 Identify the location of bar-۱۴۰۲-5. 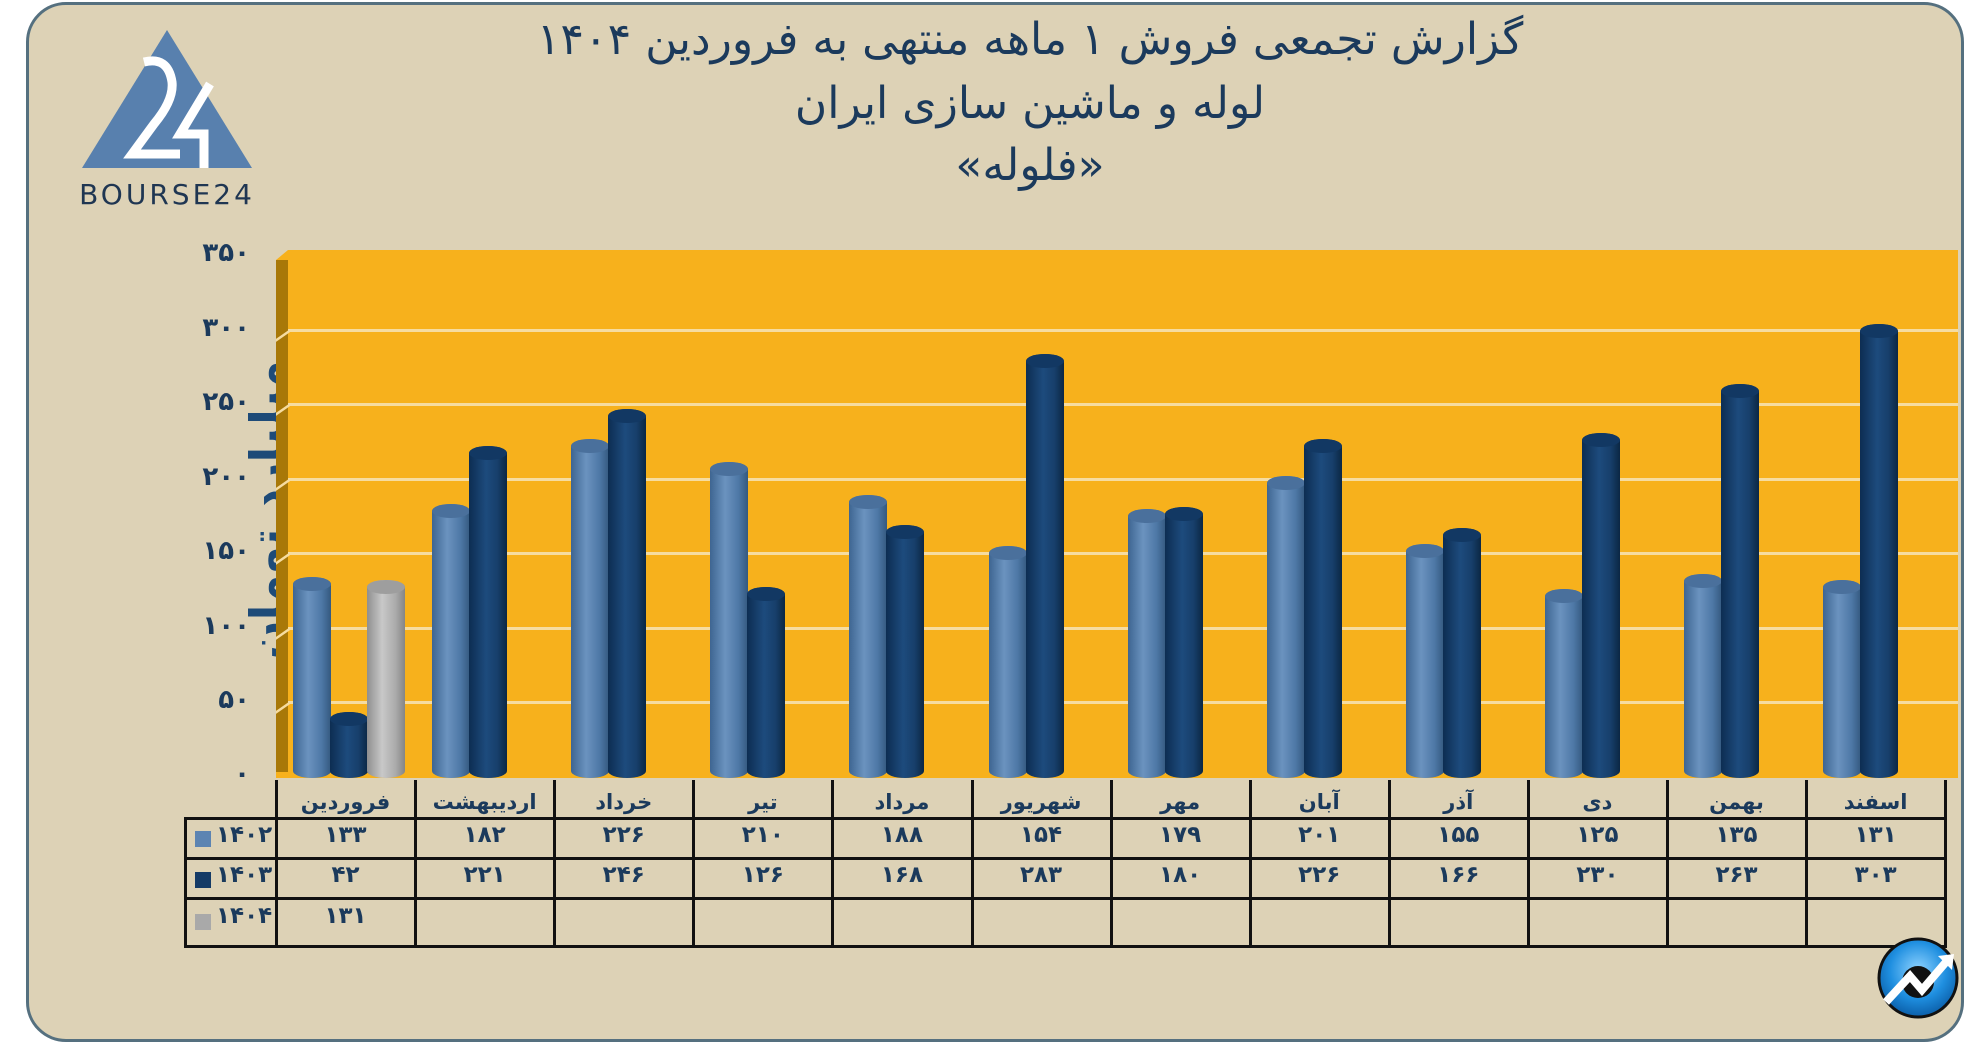
(868, 636).